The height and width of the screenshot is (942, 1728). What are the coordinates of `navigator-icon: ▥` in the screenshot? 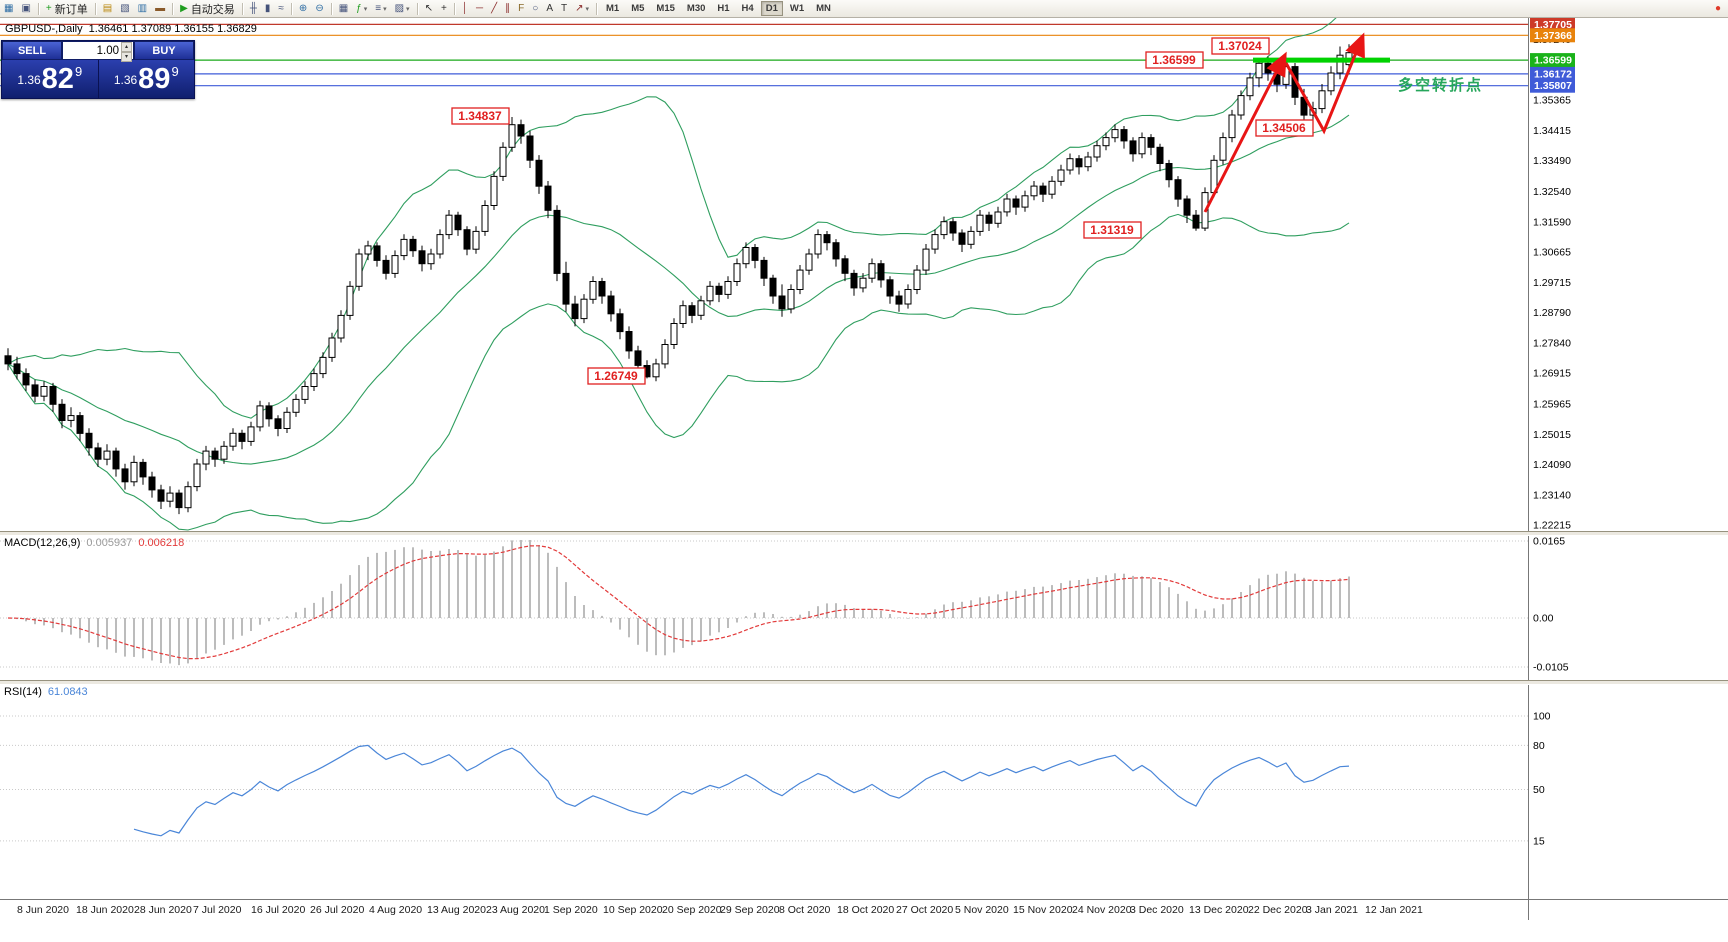 It's located at (142, 8).